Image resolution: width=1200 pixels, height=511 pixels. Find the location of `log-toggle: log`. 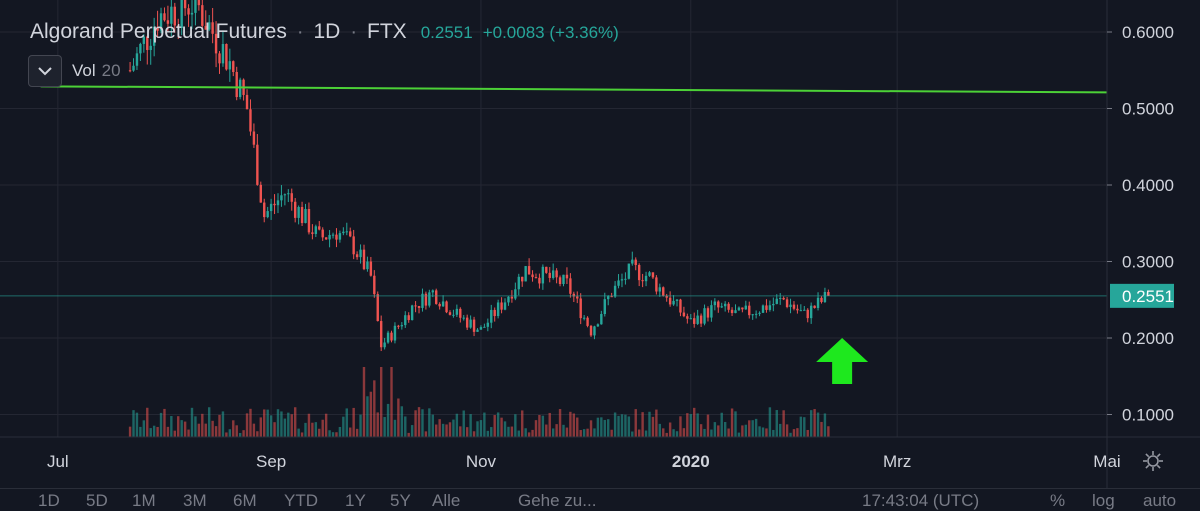

log-toggle: log is located at coordinates (1103, 500).